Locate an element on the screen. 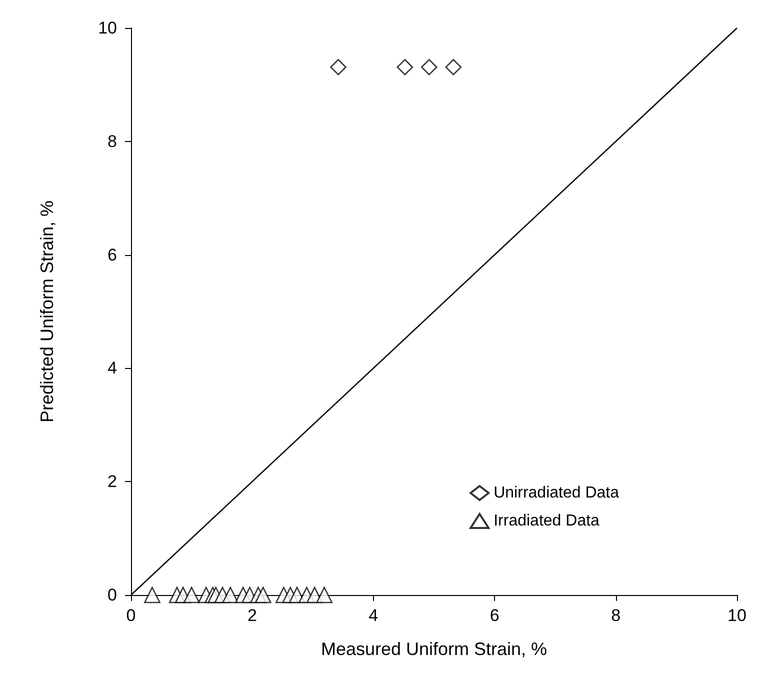  y-tick-label: 0 is located at coordinates (112, 595).